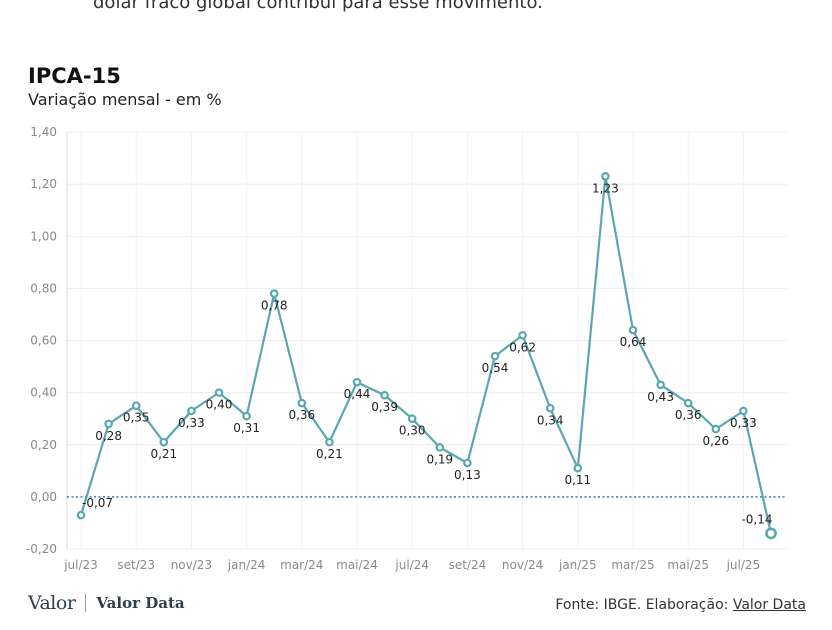 Image resolution: width=832 pixels, height=630 pixels. What do you see at coordinates (43, 236) in the screenshot?
I see `y-tick-label: 1,00` at bounding box center [43, 236].